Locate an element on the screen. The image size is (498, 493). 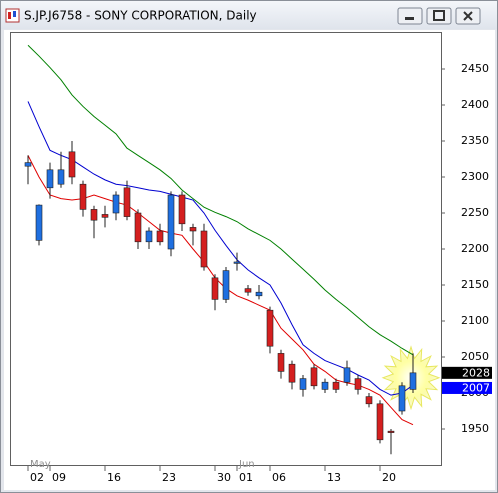
x-tick-label: 16 is located at coordinates (114, 477).